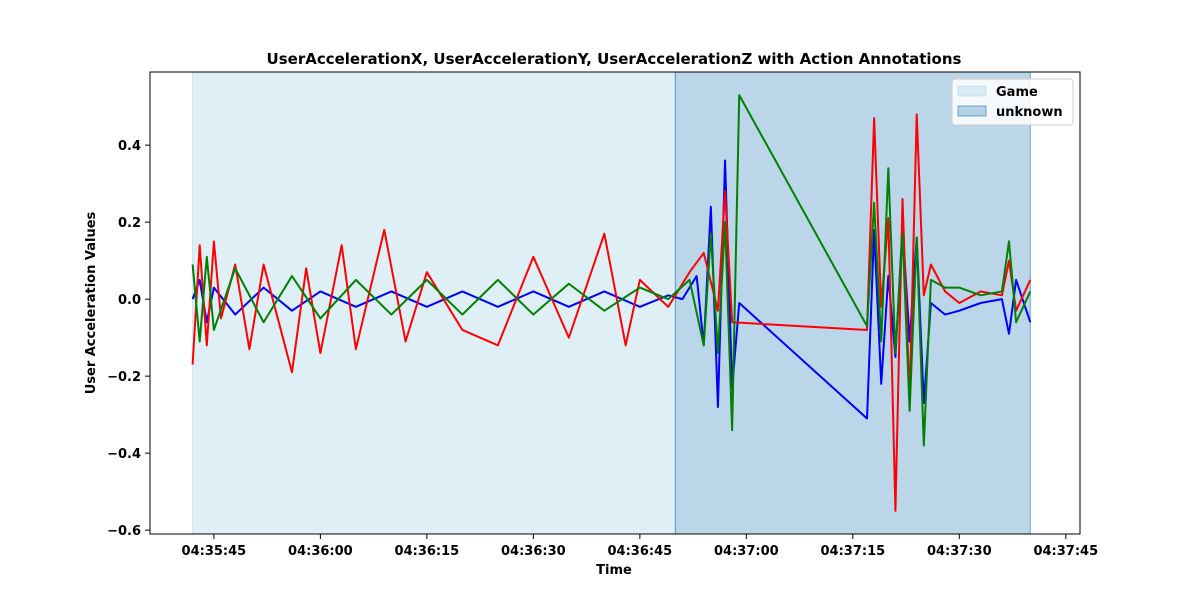 This screenshot has width=1200, height=600. Describe the element at coordinates (852, 551) in the screenshot. I see `x-tick-label: 04:37:15` at that location.